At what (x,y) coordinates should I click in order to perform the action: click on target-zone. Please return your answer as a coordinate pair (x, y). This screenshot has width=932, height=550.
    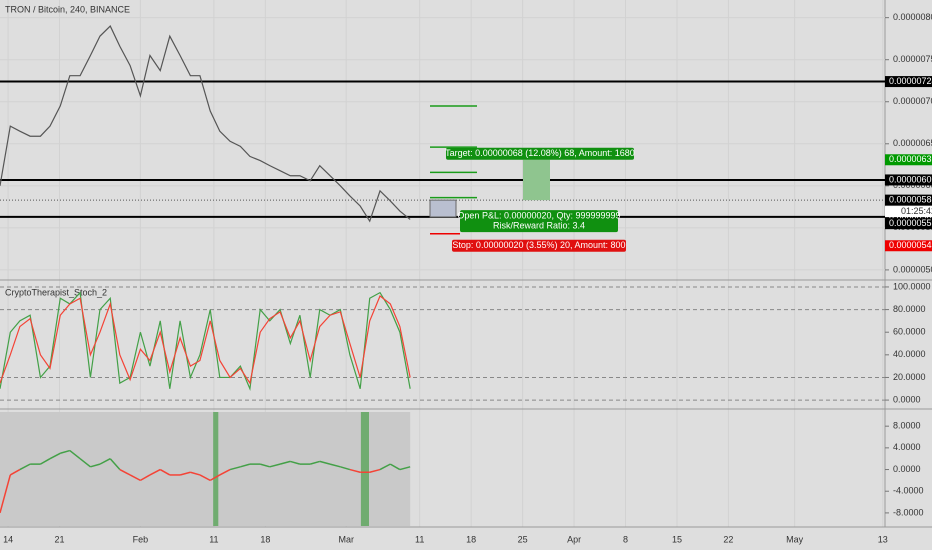
    Looking at the image, I should click on (536, 180).